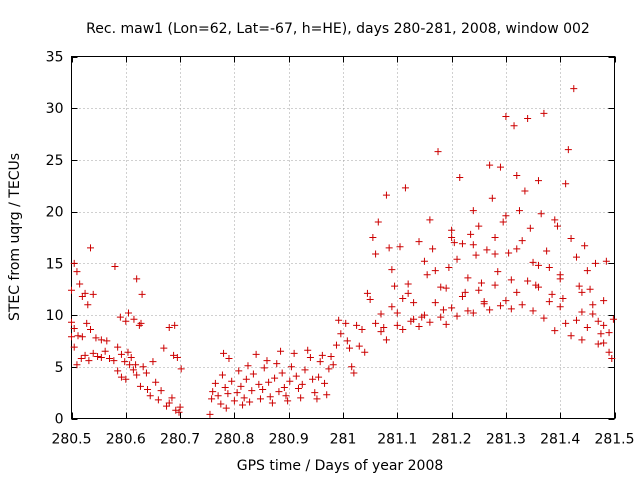  What do you see at coordinates (343, 440) in the screenshot?
I see `x-tick-label: 281` at bounding box center [343, 440].